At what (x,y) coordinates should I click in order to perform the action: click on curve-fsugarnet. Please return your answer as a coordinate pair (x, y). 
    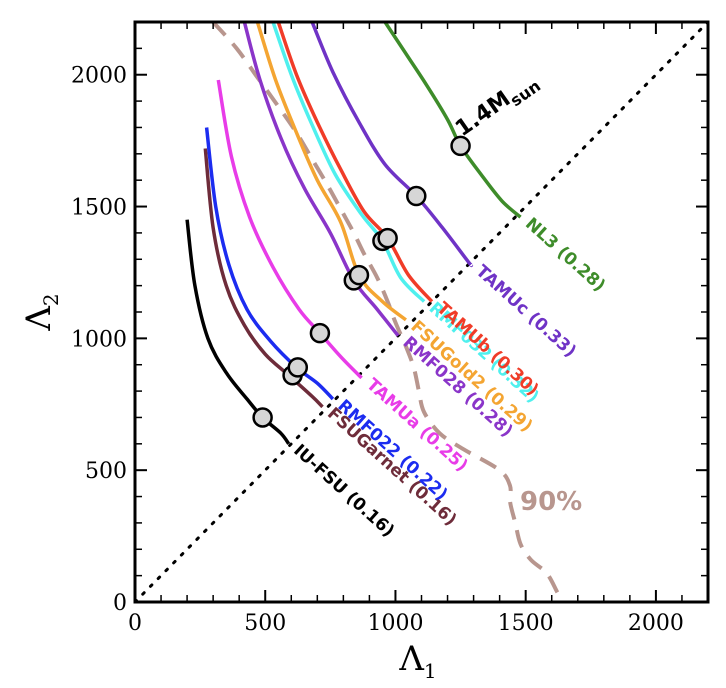
    Looking at the image, I should click on (263, 278).